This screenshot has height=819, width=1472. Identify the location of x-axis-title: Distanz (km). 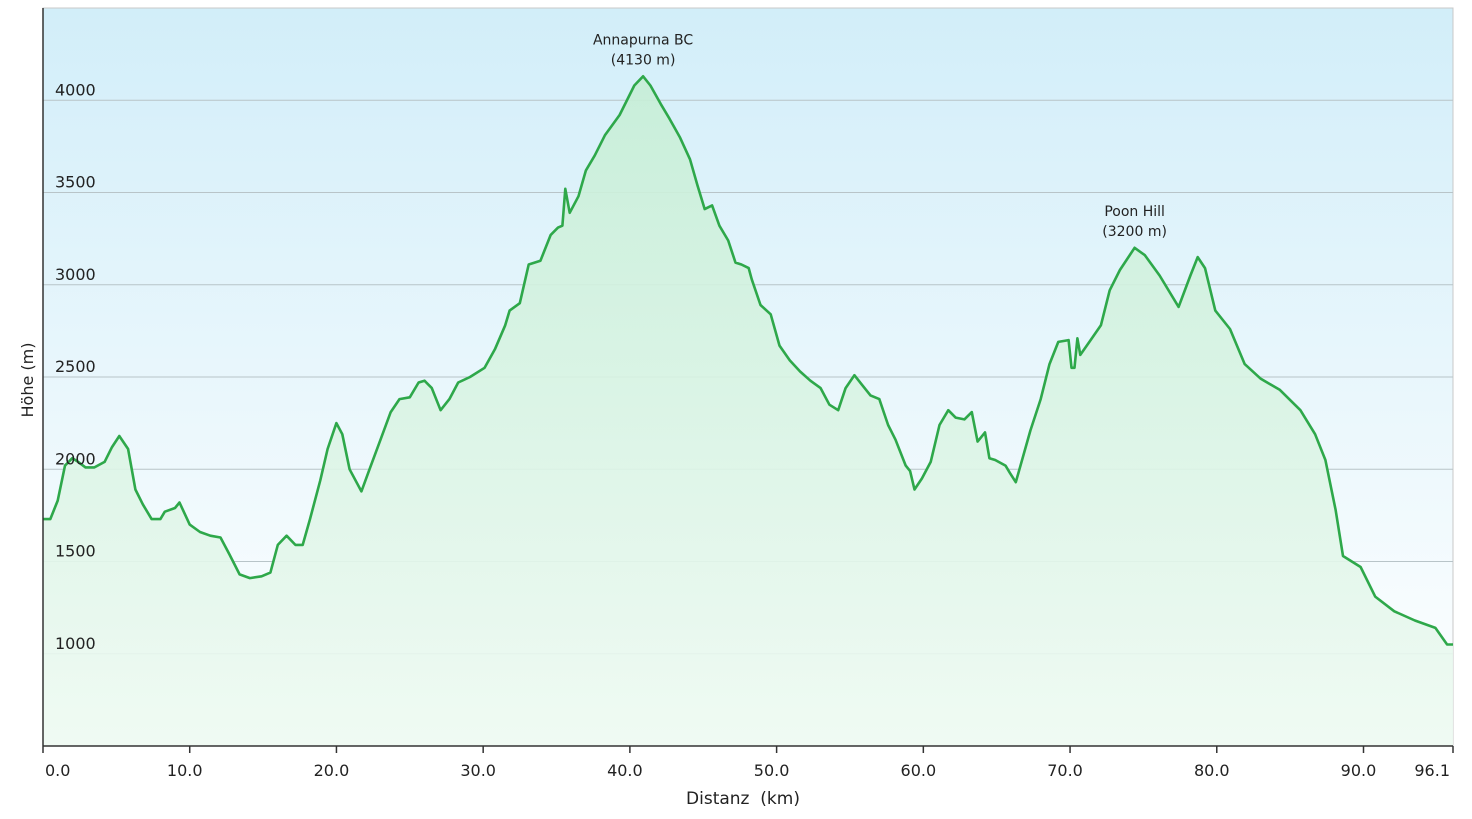
(743, 799).